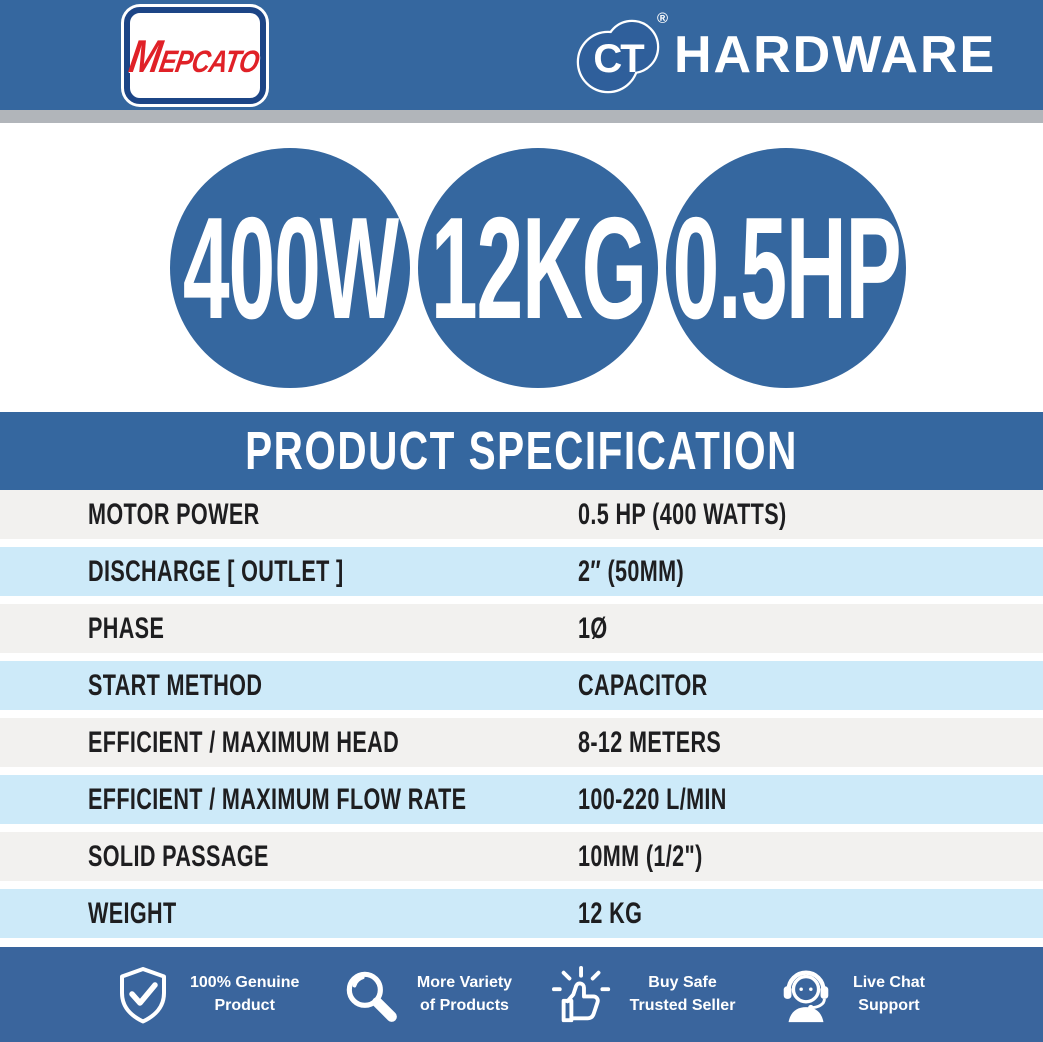  What do you see at coordinates (521, 571) in the screenshot?
I see `table-row: DISCHARGE [ OUTLET ] 2″ (50MM)` at bounding box center [521, 571].